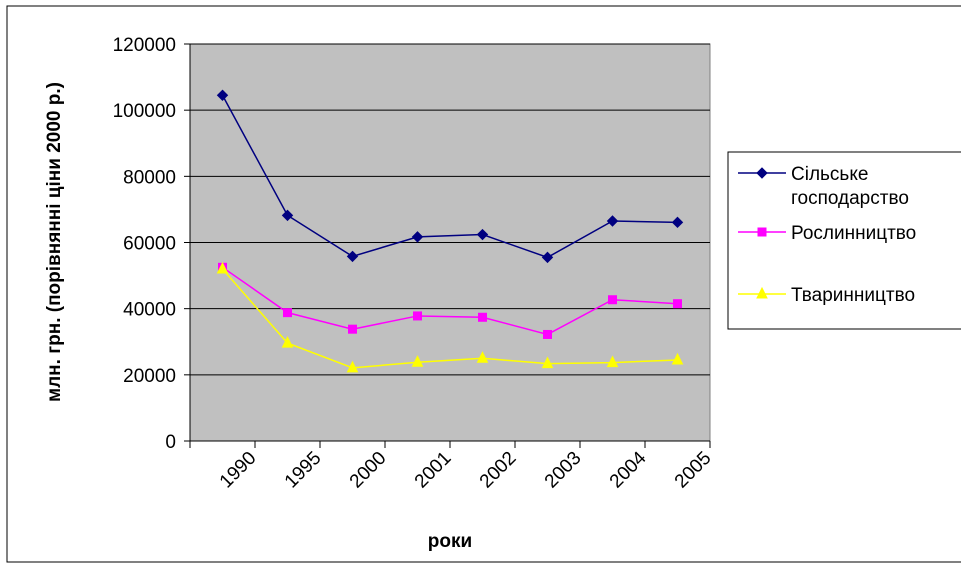 The image size is (961, 566). I want to click on y-axis-title: млн. грн. (порівнянні ціни 2000 р.), so click(54, 242).